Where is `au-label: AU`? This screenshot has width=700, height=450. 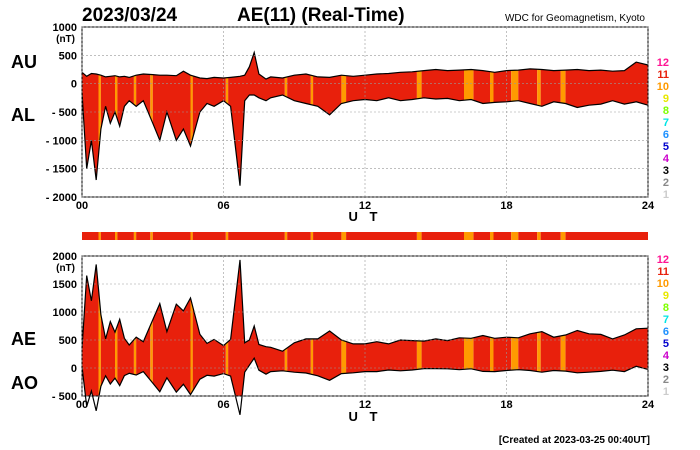 au-label: AU is located at coordinates (24, 62).